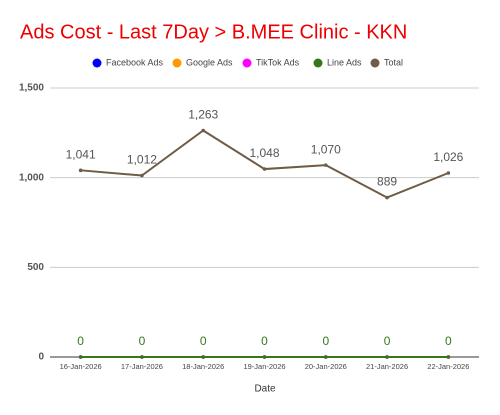  I want to click on legend-label: Line Ads, so click(344, 62).